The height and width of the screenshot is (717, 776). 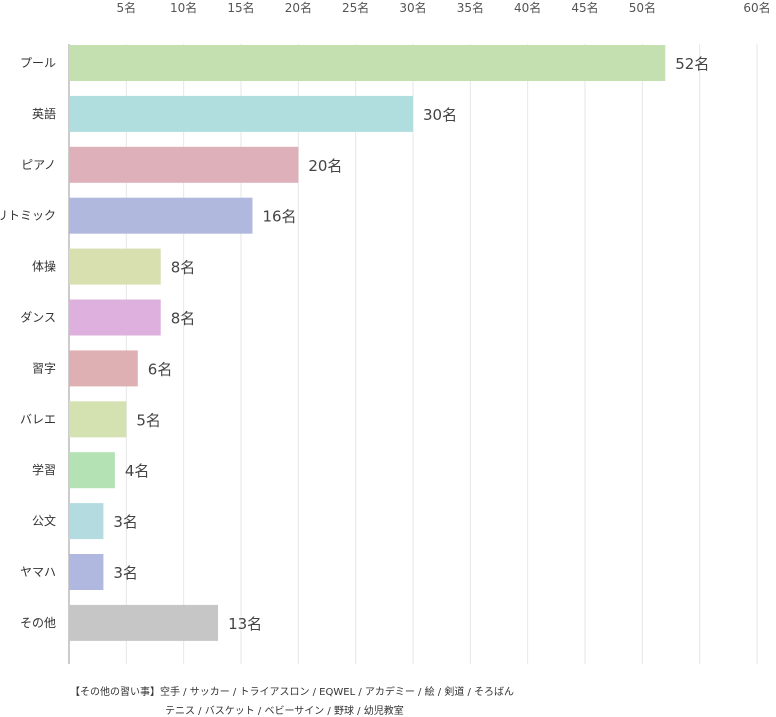 What do you see at coordinates (756, 7) in the screenshot?
I see `x-tick-label: 60名` at bounding box center [756, 7].